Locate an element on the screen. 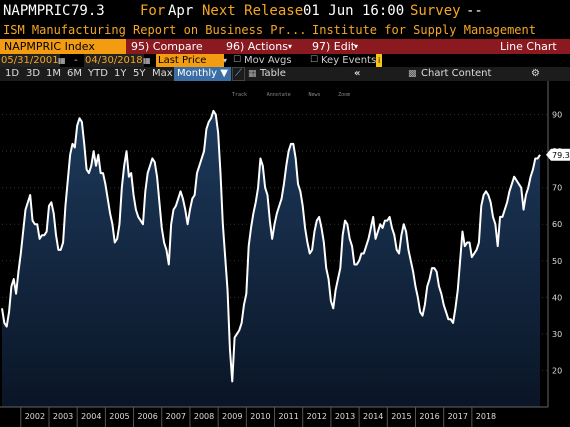 This screenshot has height=427, width=570. chart-content-button: Chart Content is located at coordinates (456, 73).